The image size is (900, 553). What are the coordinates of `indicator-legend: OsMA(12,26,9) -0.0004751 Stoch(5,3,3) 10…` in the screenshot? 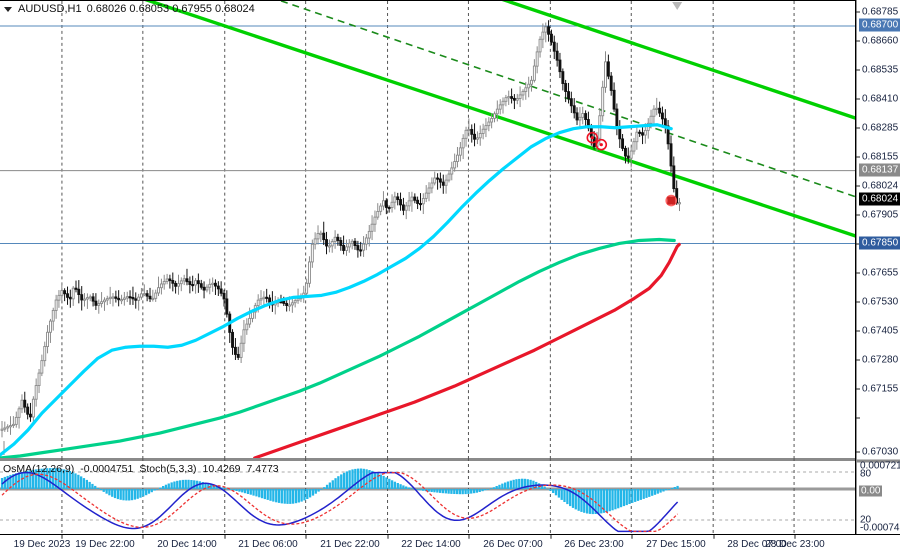 It's located at (141, 468).